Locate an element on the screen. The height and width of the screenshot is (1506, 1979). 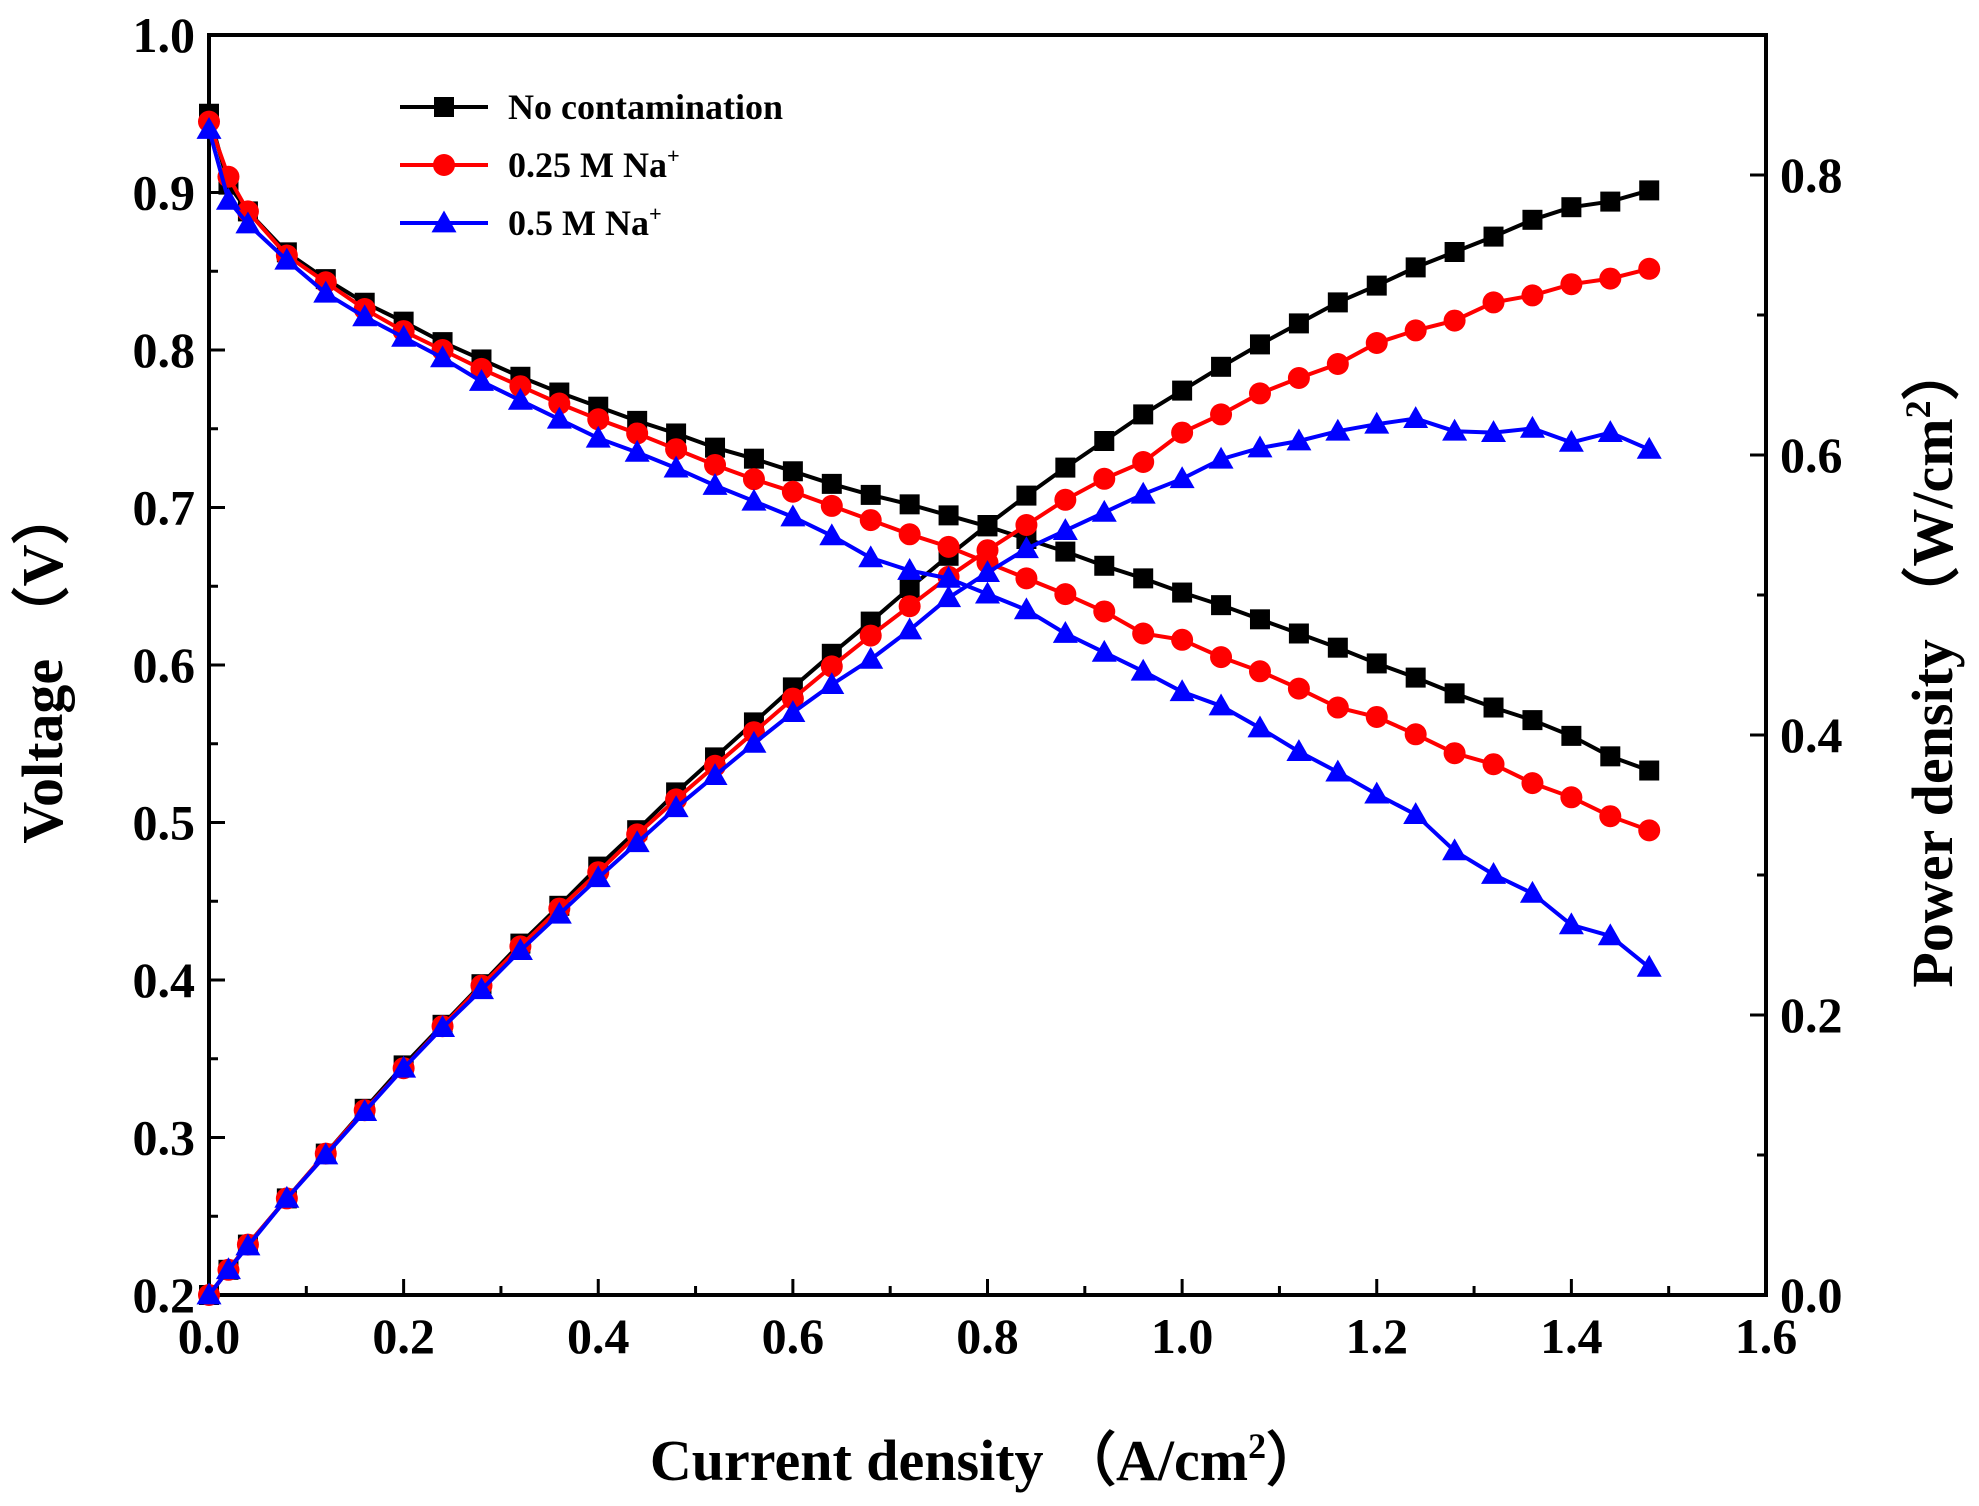
y2-tick-label: 0.6 is located at coordinates (1811, 455).